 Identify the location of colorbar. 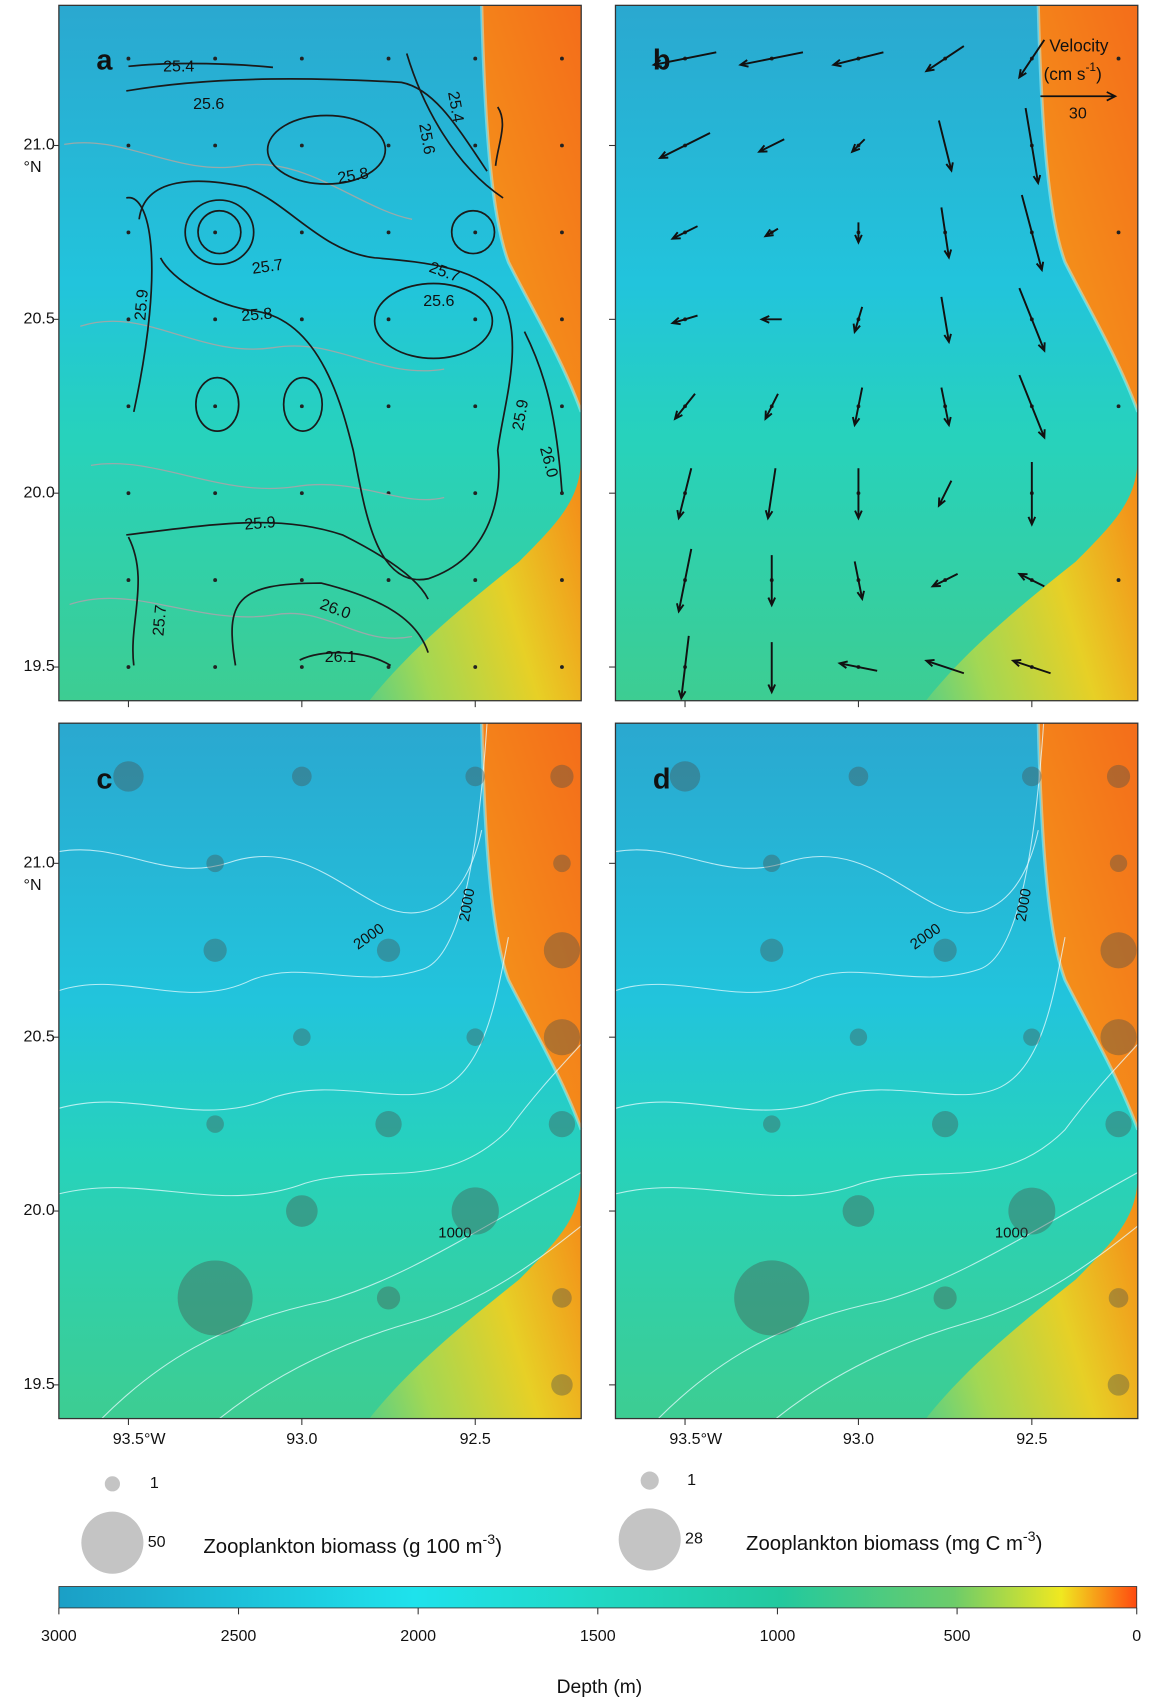
(598, 1597).